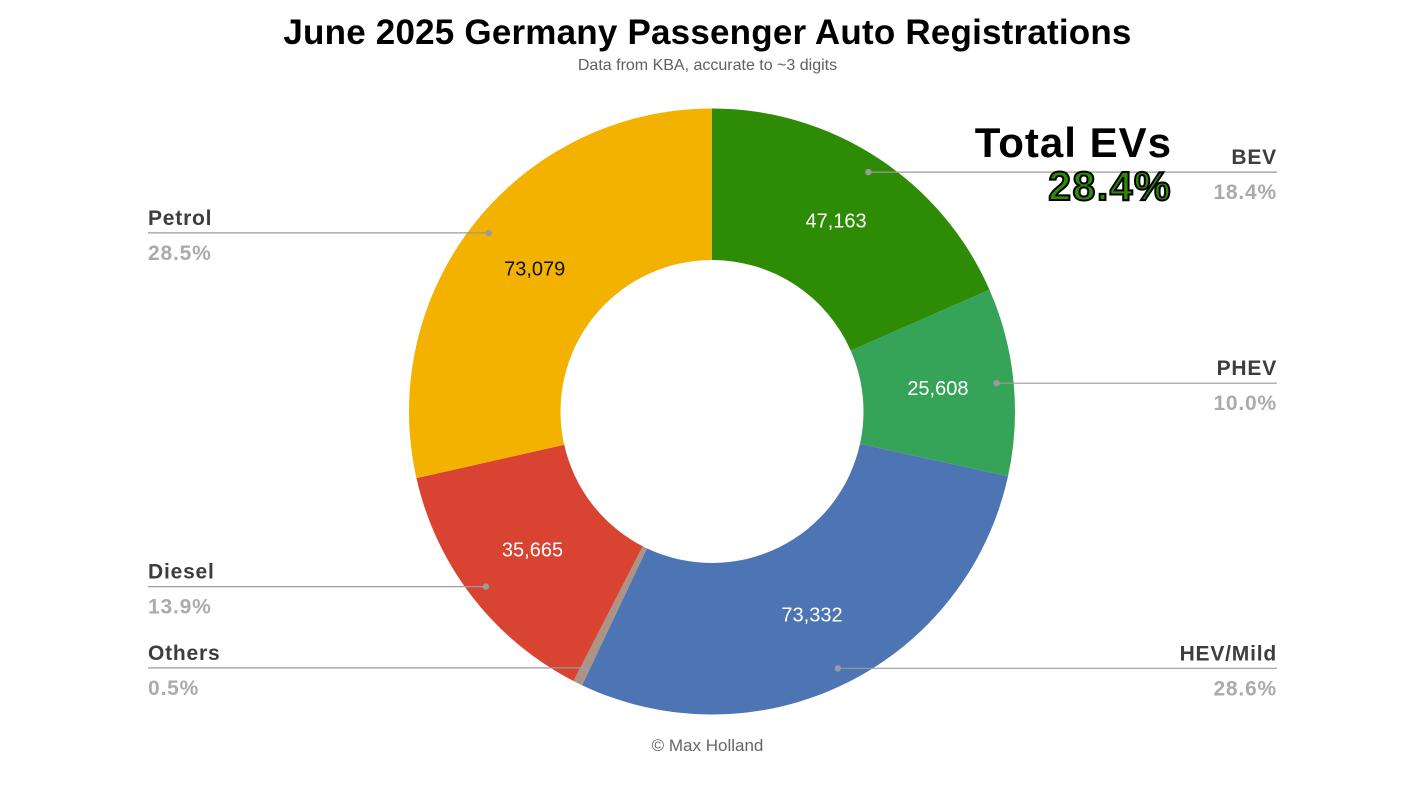  Describe the element at coordinates (707, 745) in the screenshot. I see `copyright-footer: © Max Holland` at that location.